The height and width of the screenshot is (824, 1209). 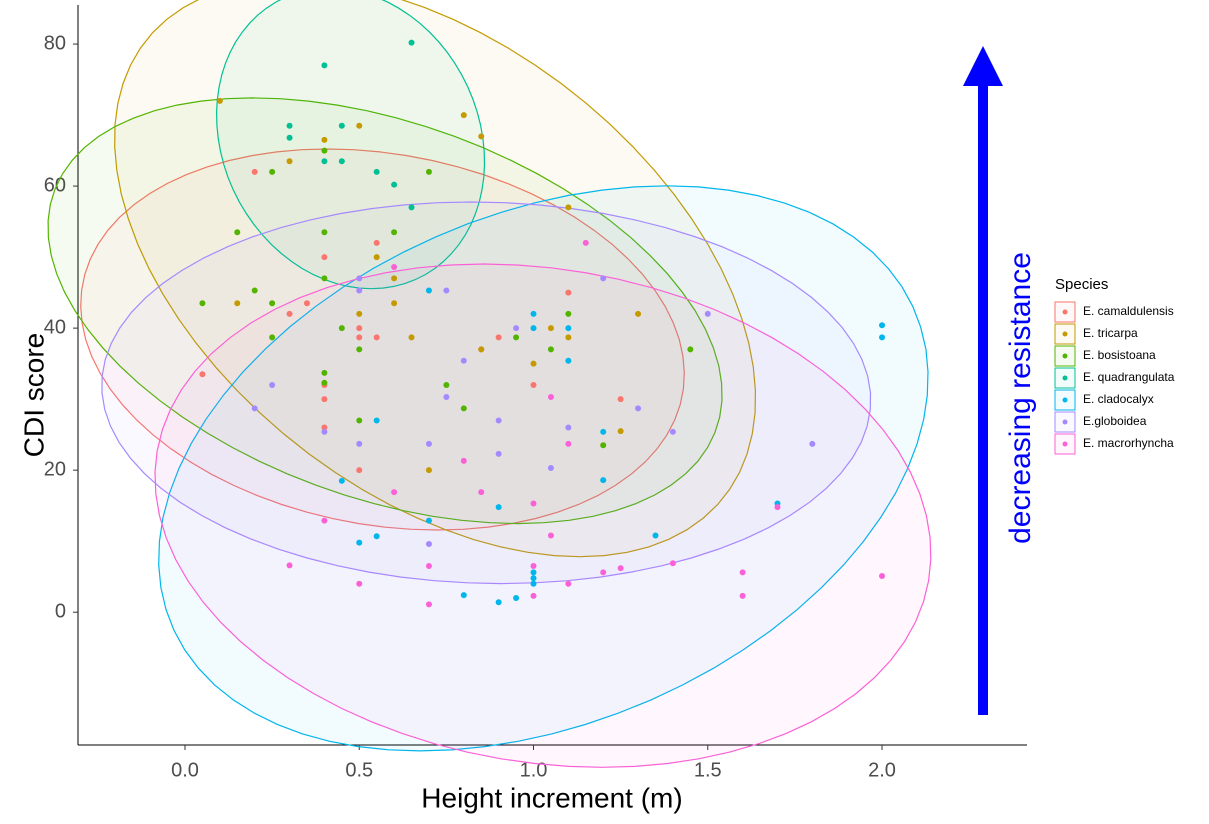 I want to click on confidence-ellipse, so click(x=350, y=145).